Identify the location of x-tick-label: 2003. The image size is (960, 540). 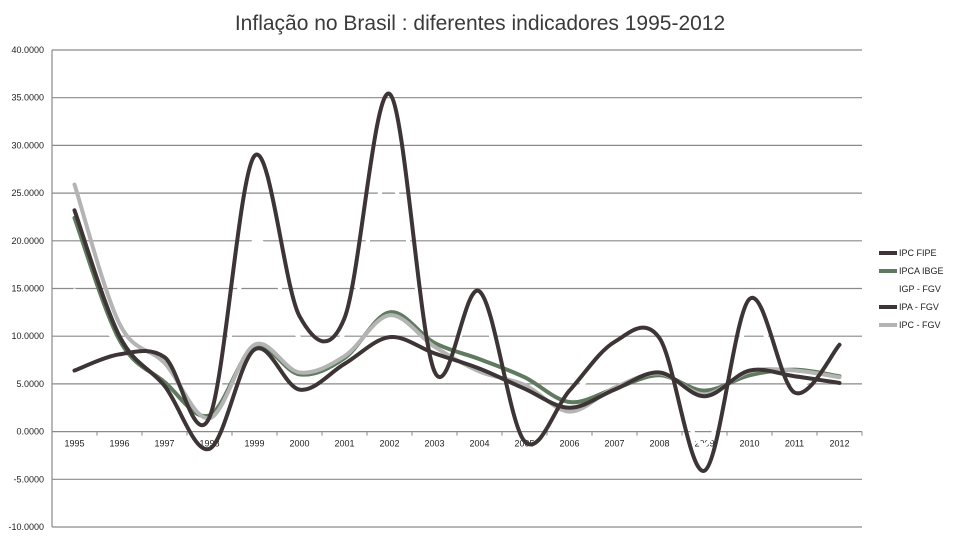
(434, 444).